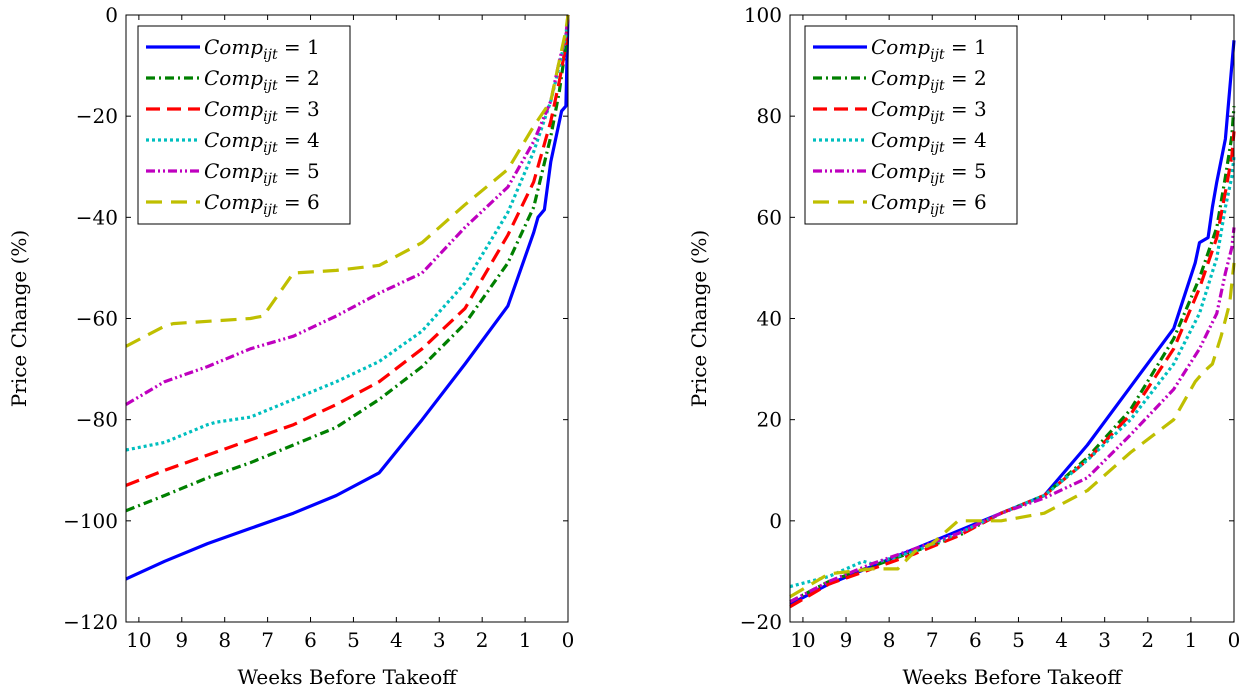  What do you see at coordinates (769, 420) in the screenshot?
I see `y-tick-label: 20` at bounding box center [769, 420].